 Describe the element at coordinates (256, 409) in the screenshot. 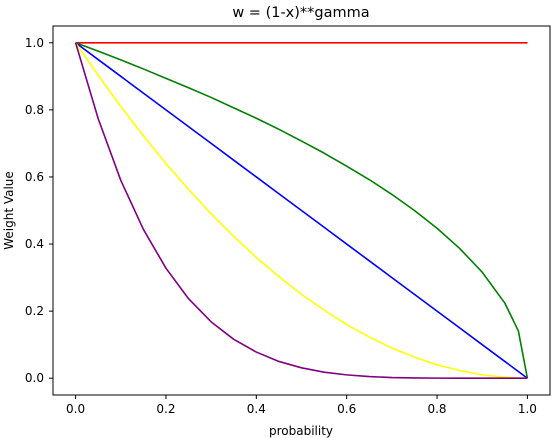

I see `x-tick-label: 0.4` at that location.